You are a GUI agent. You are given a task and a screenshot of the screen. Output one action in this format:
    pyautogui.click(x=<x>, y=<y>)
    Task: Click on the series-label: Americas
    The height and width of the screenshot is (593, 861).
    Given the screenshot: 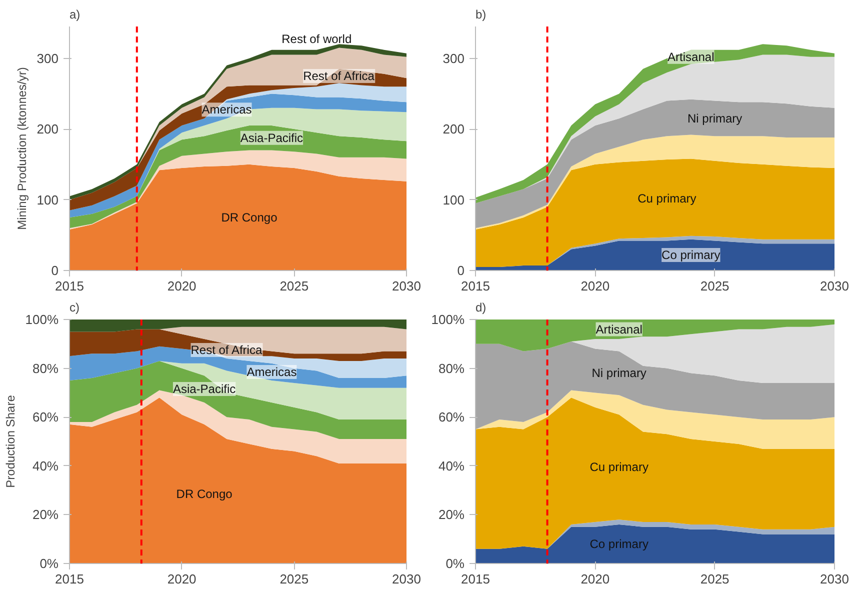 What is the action you would take?
    pyautogui.click(x=271, y=371)
    